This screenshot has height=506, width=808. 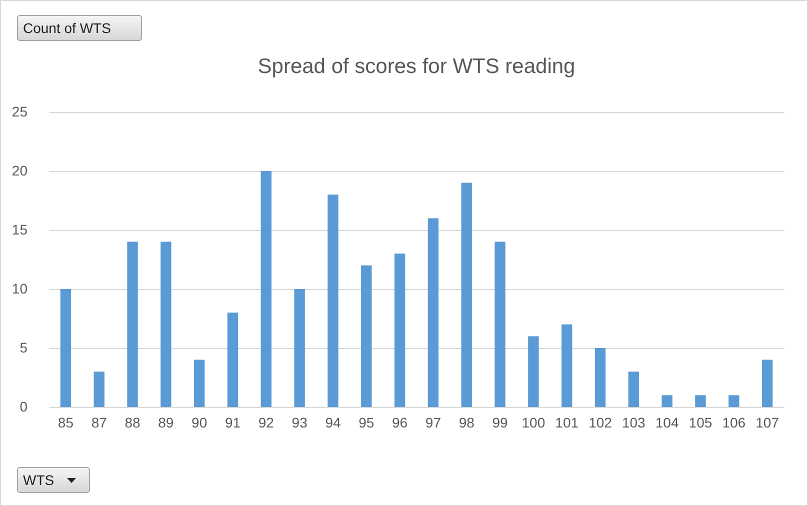 What do you see at coordinates (534, 422) in the screenshot?
I see `x-tick-label: 100` at bounding box center [534, 422].